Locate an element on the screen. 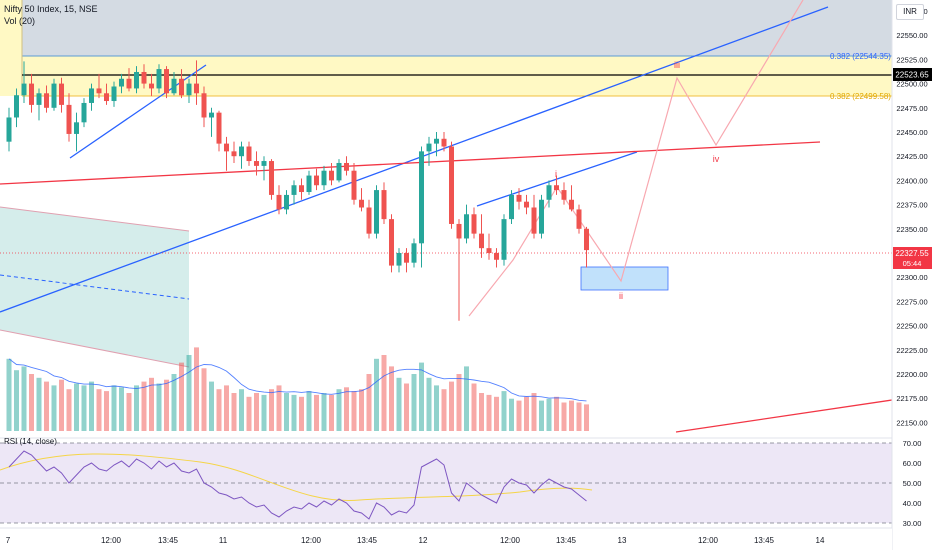 This screenshot has height=555, width=932. rsi-ma-line is located at coordinates (296, 477).